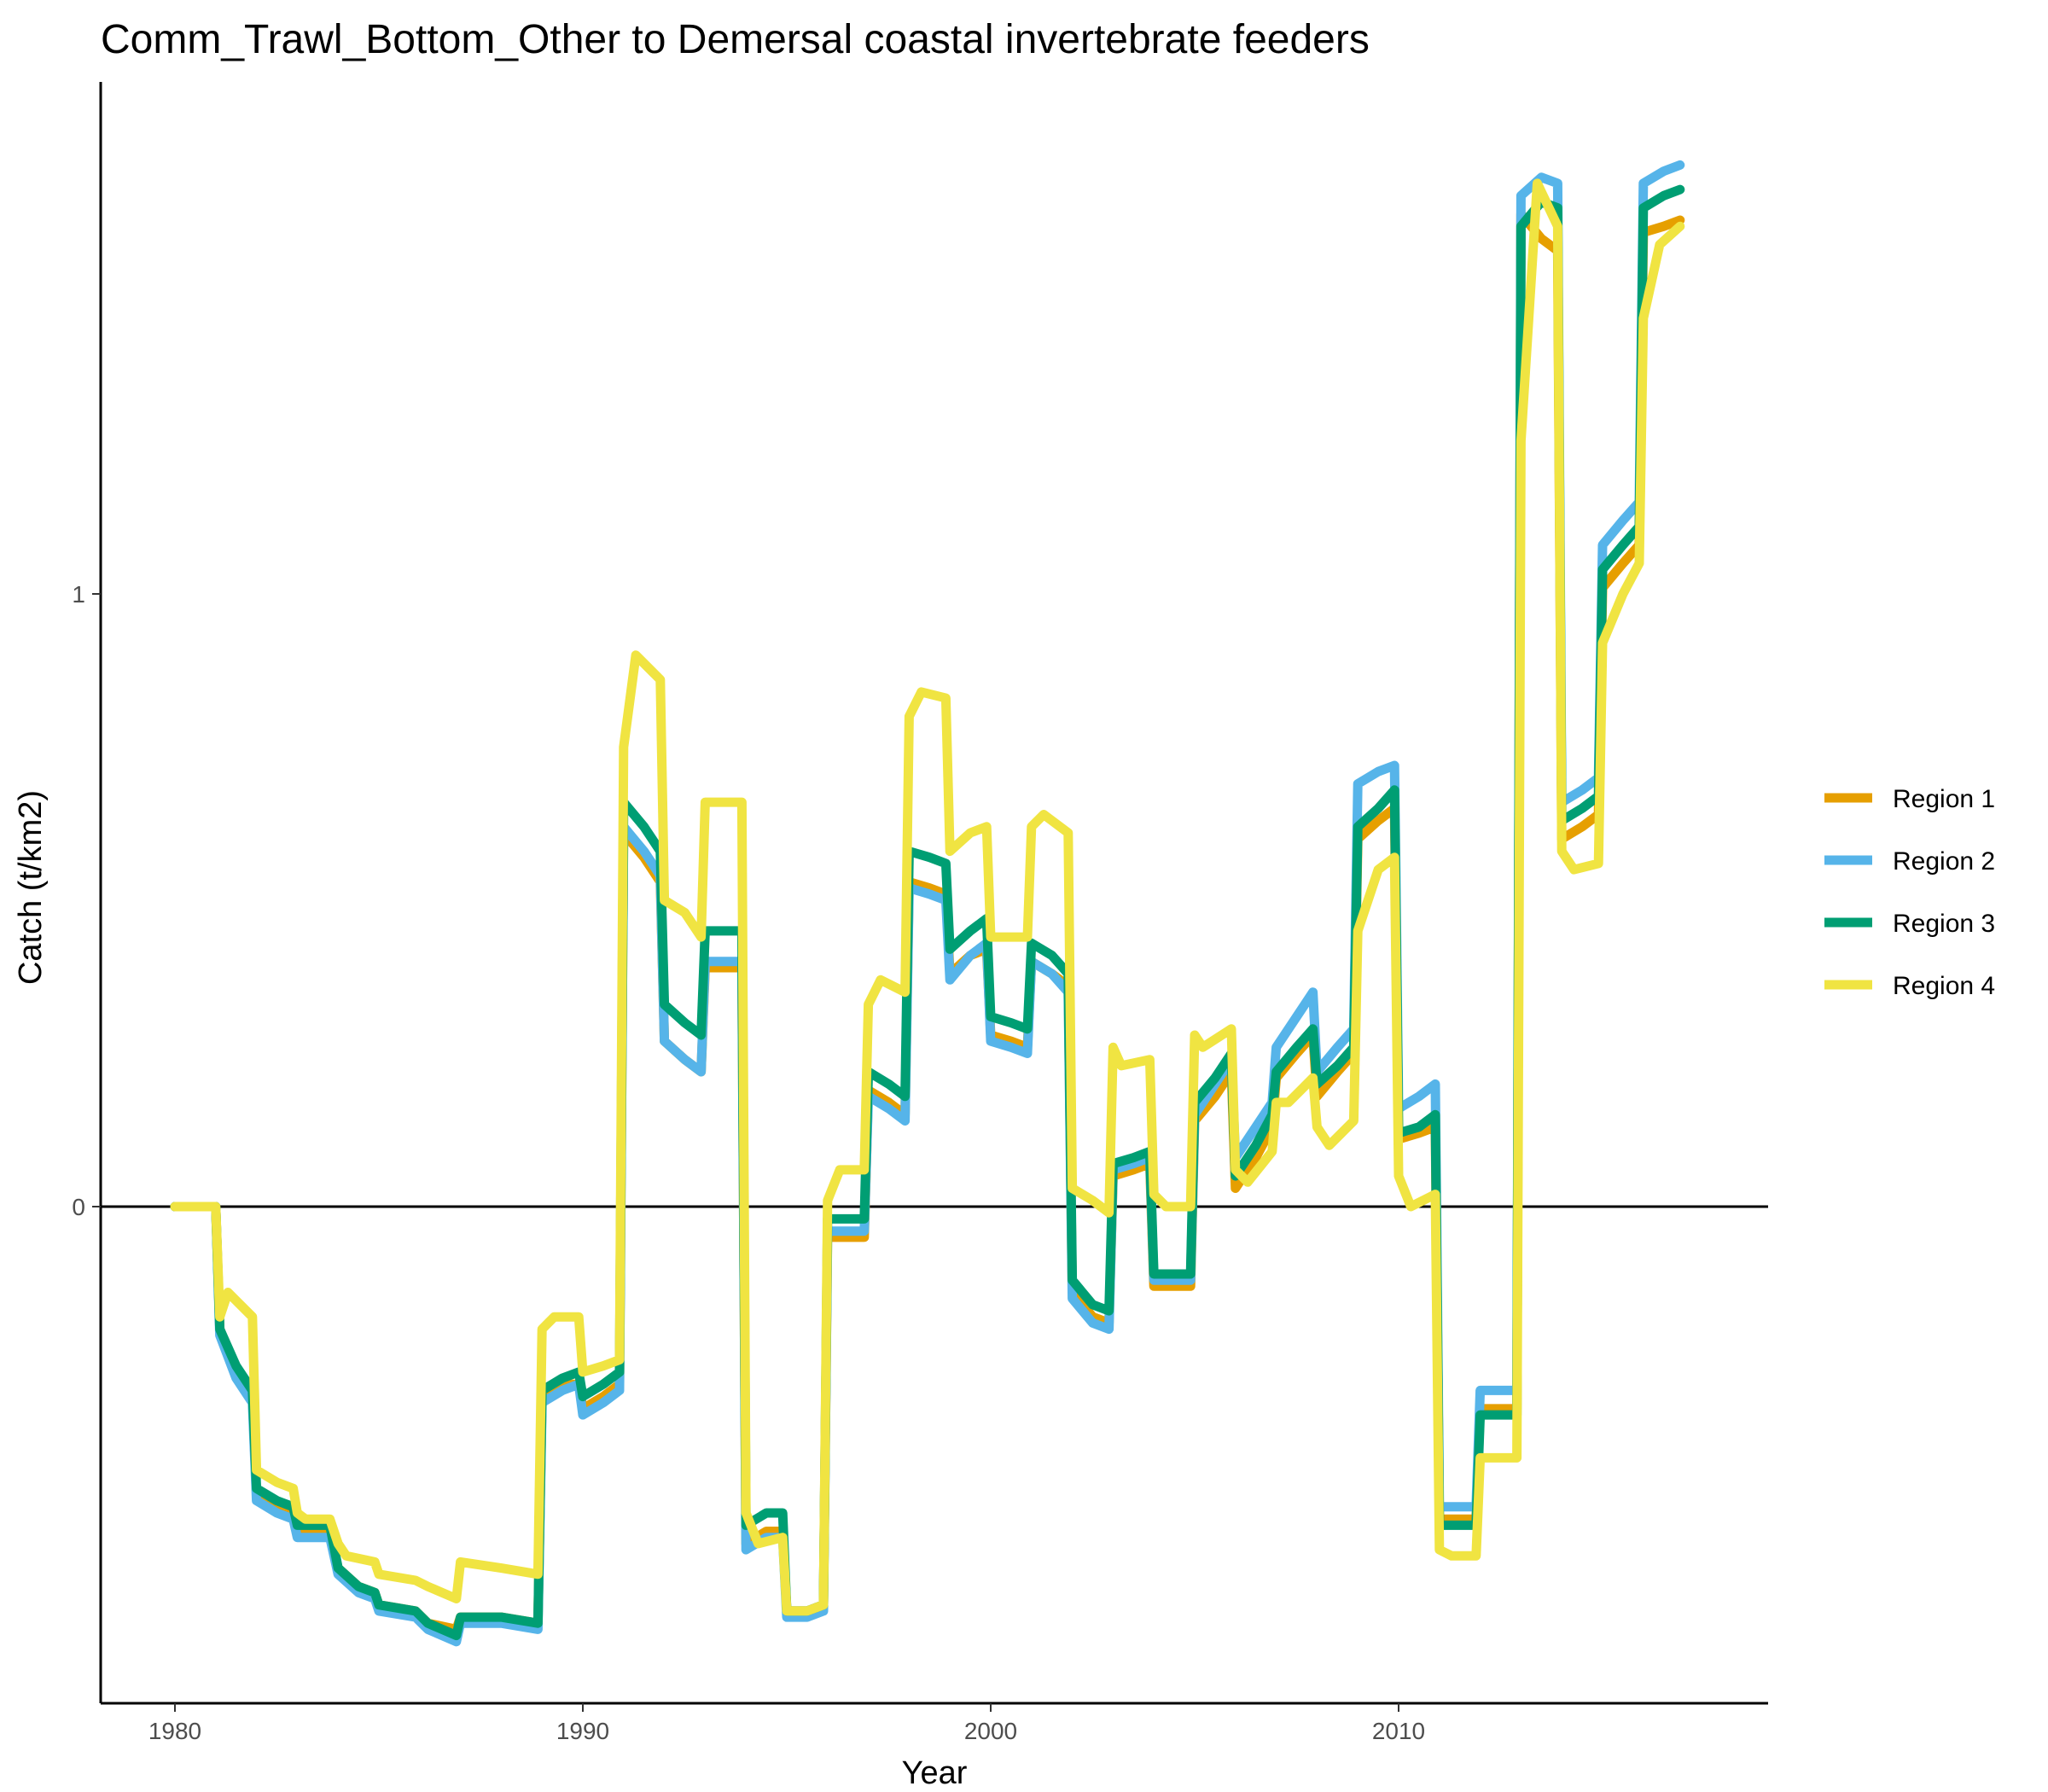  Describe the element at coordinates (991, 1731) in the screenshot. I see `x-tick-label: 2000` at that location.